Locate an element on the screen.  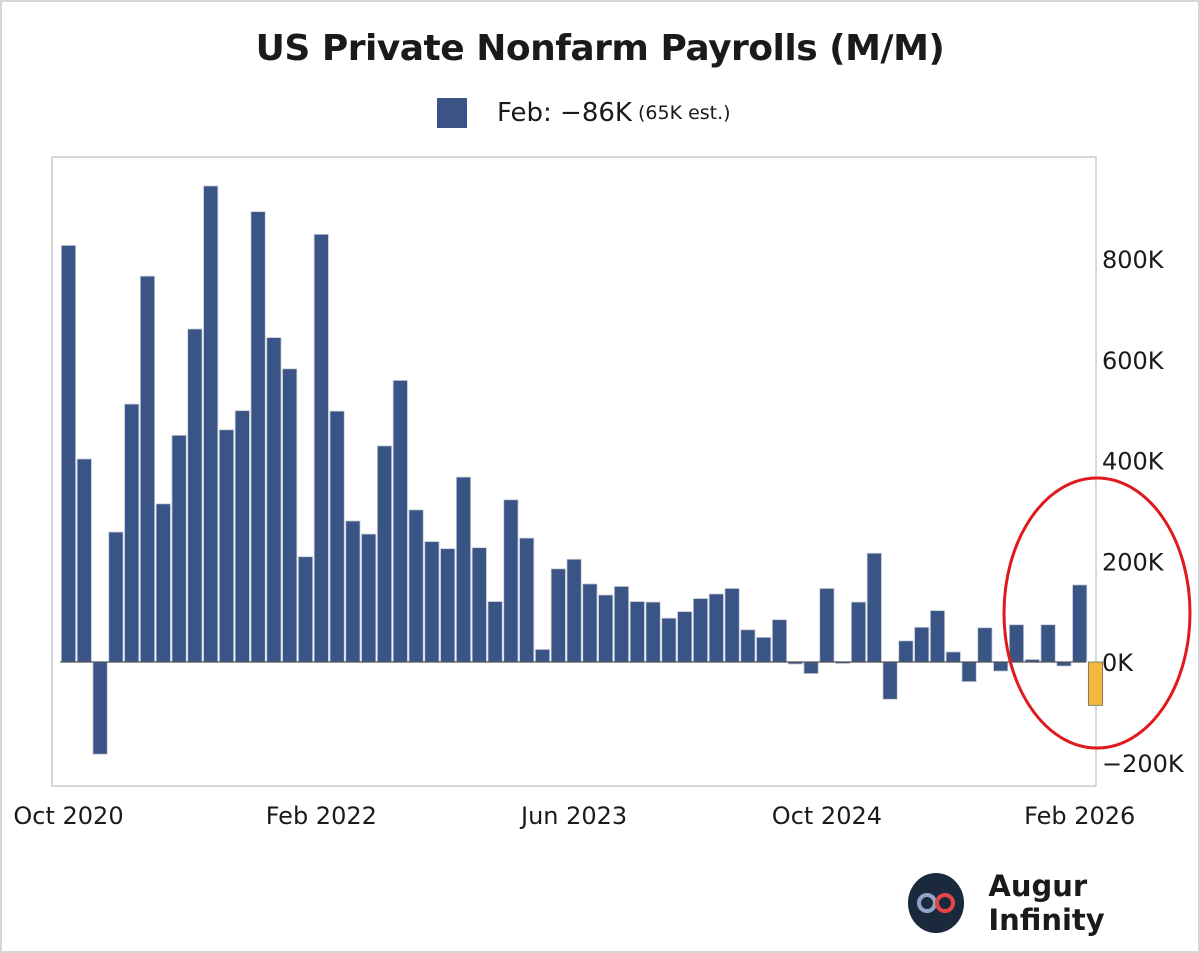
highlight-circle is located at coordinates (1097, 613).